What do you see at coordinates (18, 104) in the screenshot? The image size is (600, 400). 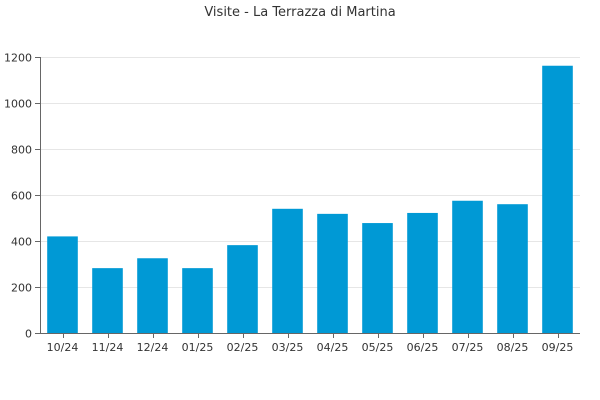 I see `y-tick-label: 1000` at bounding box center [18, 104].